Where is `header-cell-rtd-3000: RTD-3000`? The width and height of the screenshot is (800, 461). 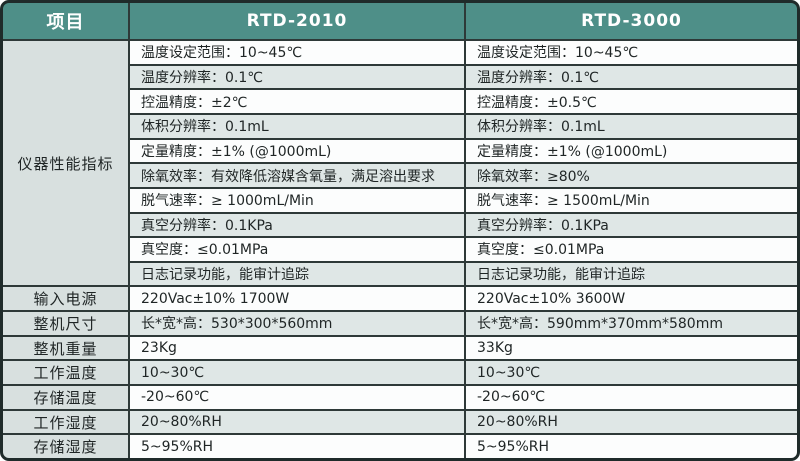 header-cell-rtd-3000: RTD-3000 is located at coordinates (631, 21).